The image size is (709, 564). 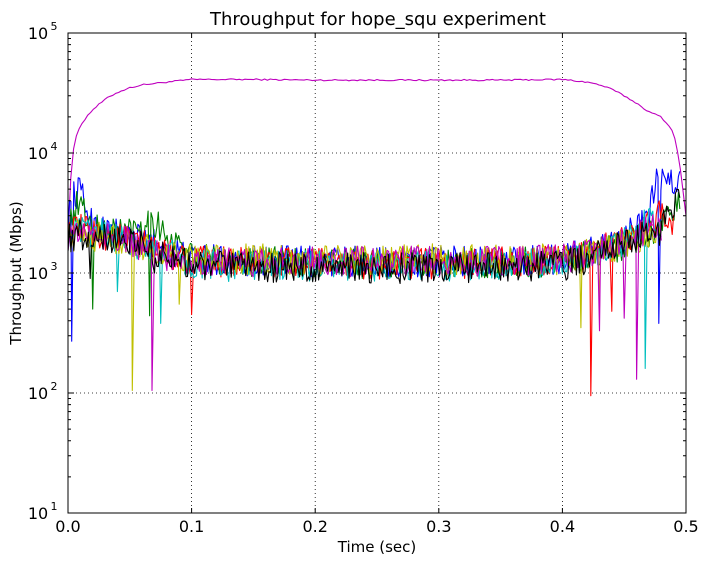 What do you see at coordinates (314, 526) in the screenshot?
I see `x-tick-label: 0.2` at bounding box center [314, 526].